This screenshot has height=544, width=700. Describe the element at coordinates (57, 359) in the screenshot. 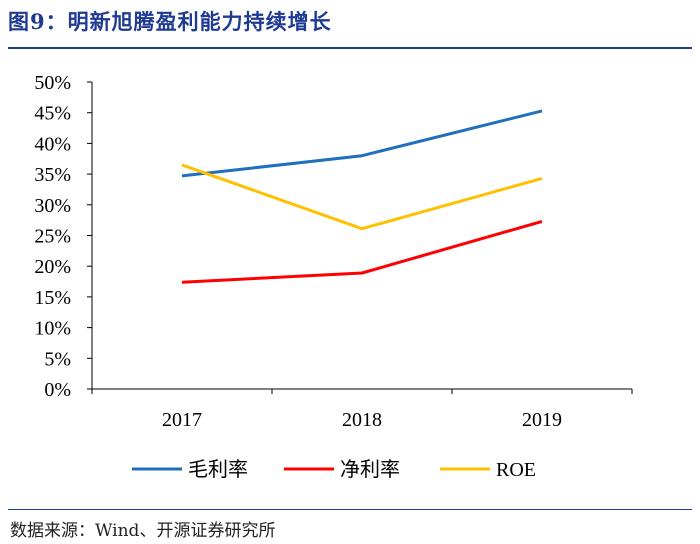

I see `y-tick-label: 5%` at that location.